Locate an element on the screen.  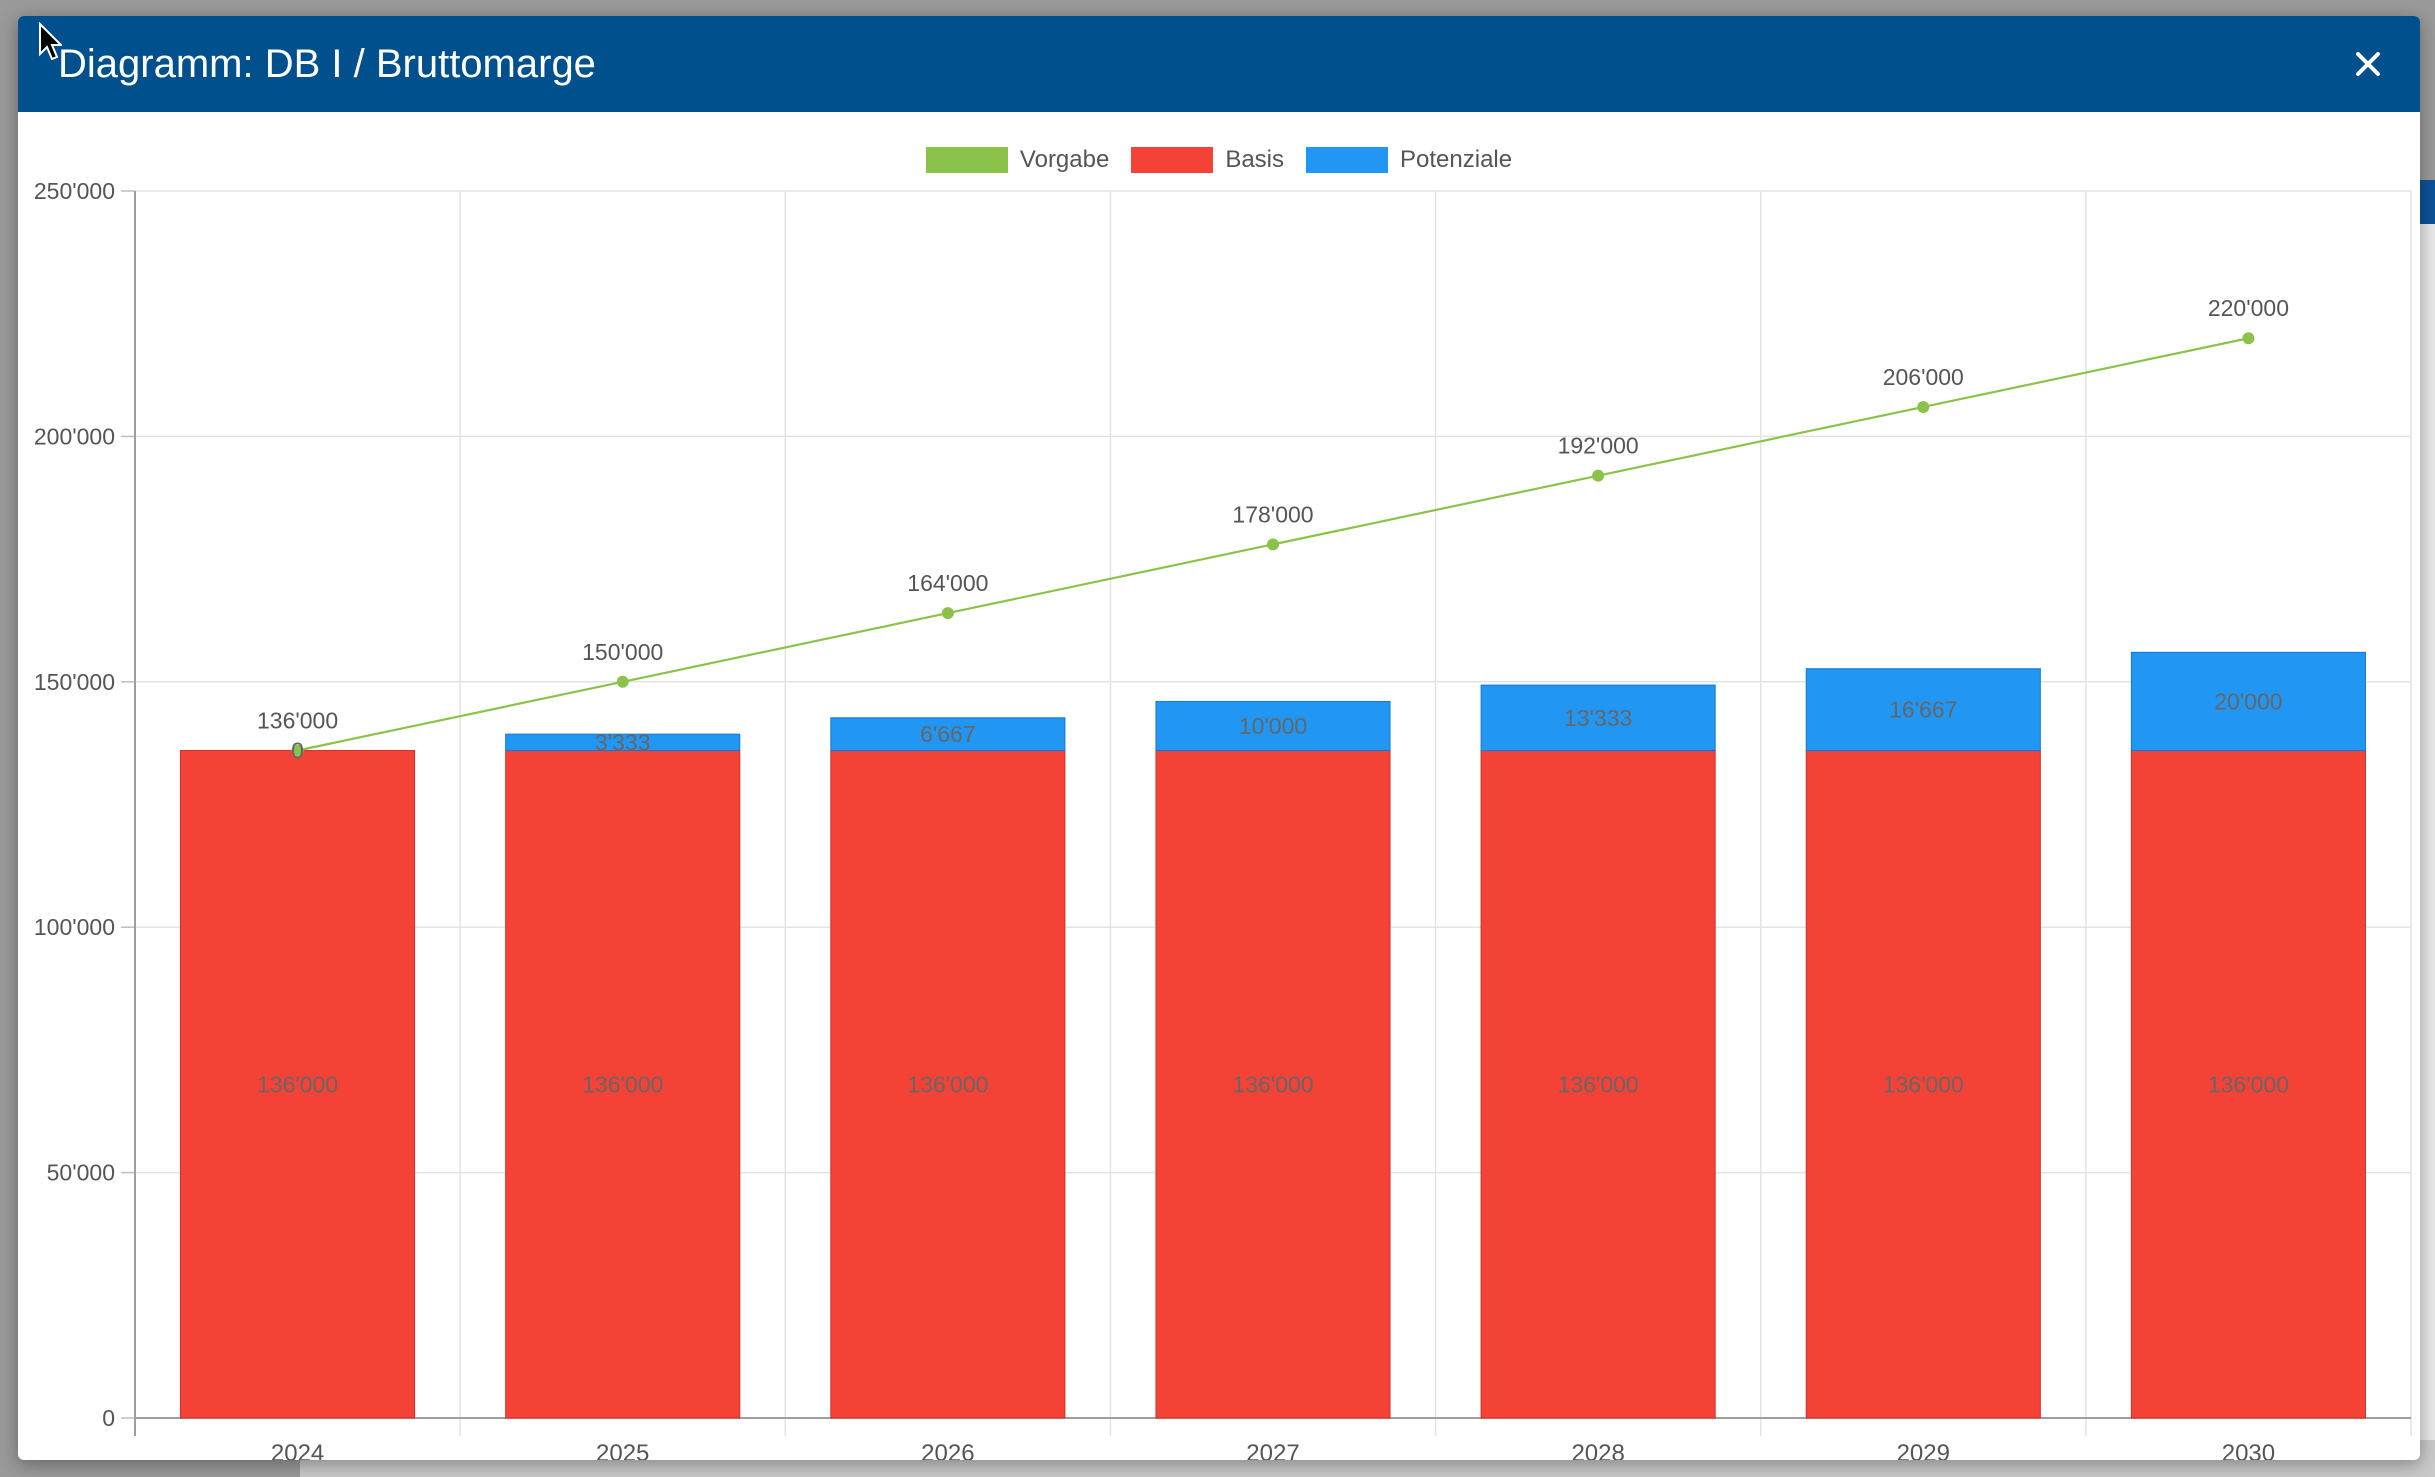
legend-swatch-basis is located at coordinates (1172, 160).